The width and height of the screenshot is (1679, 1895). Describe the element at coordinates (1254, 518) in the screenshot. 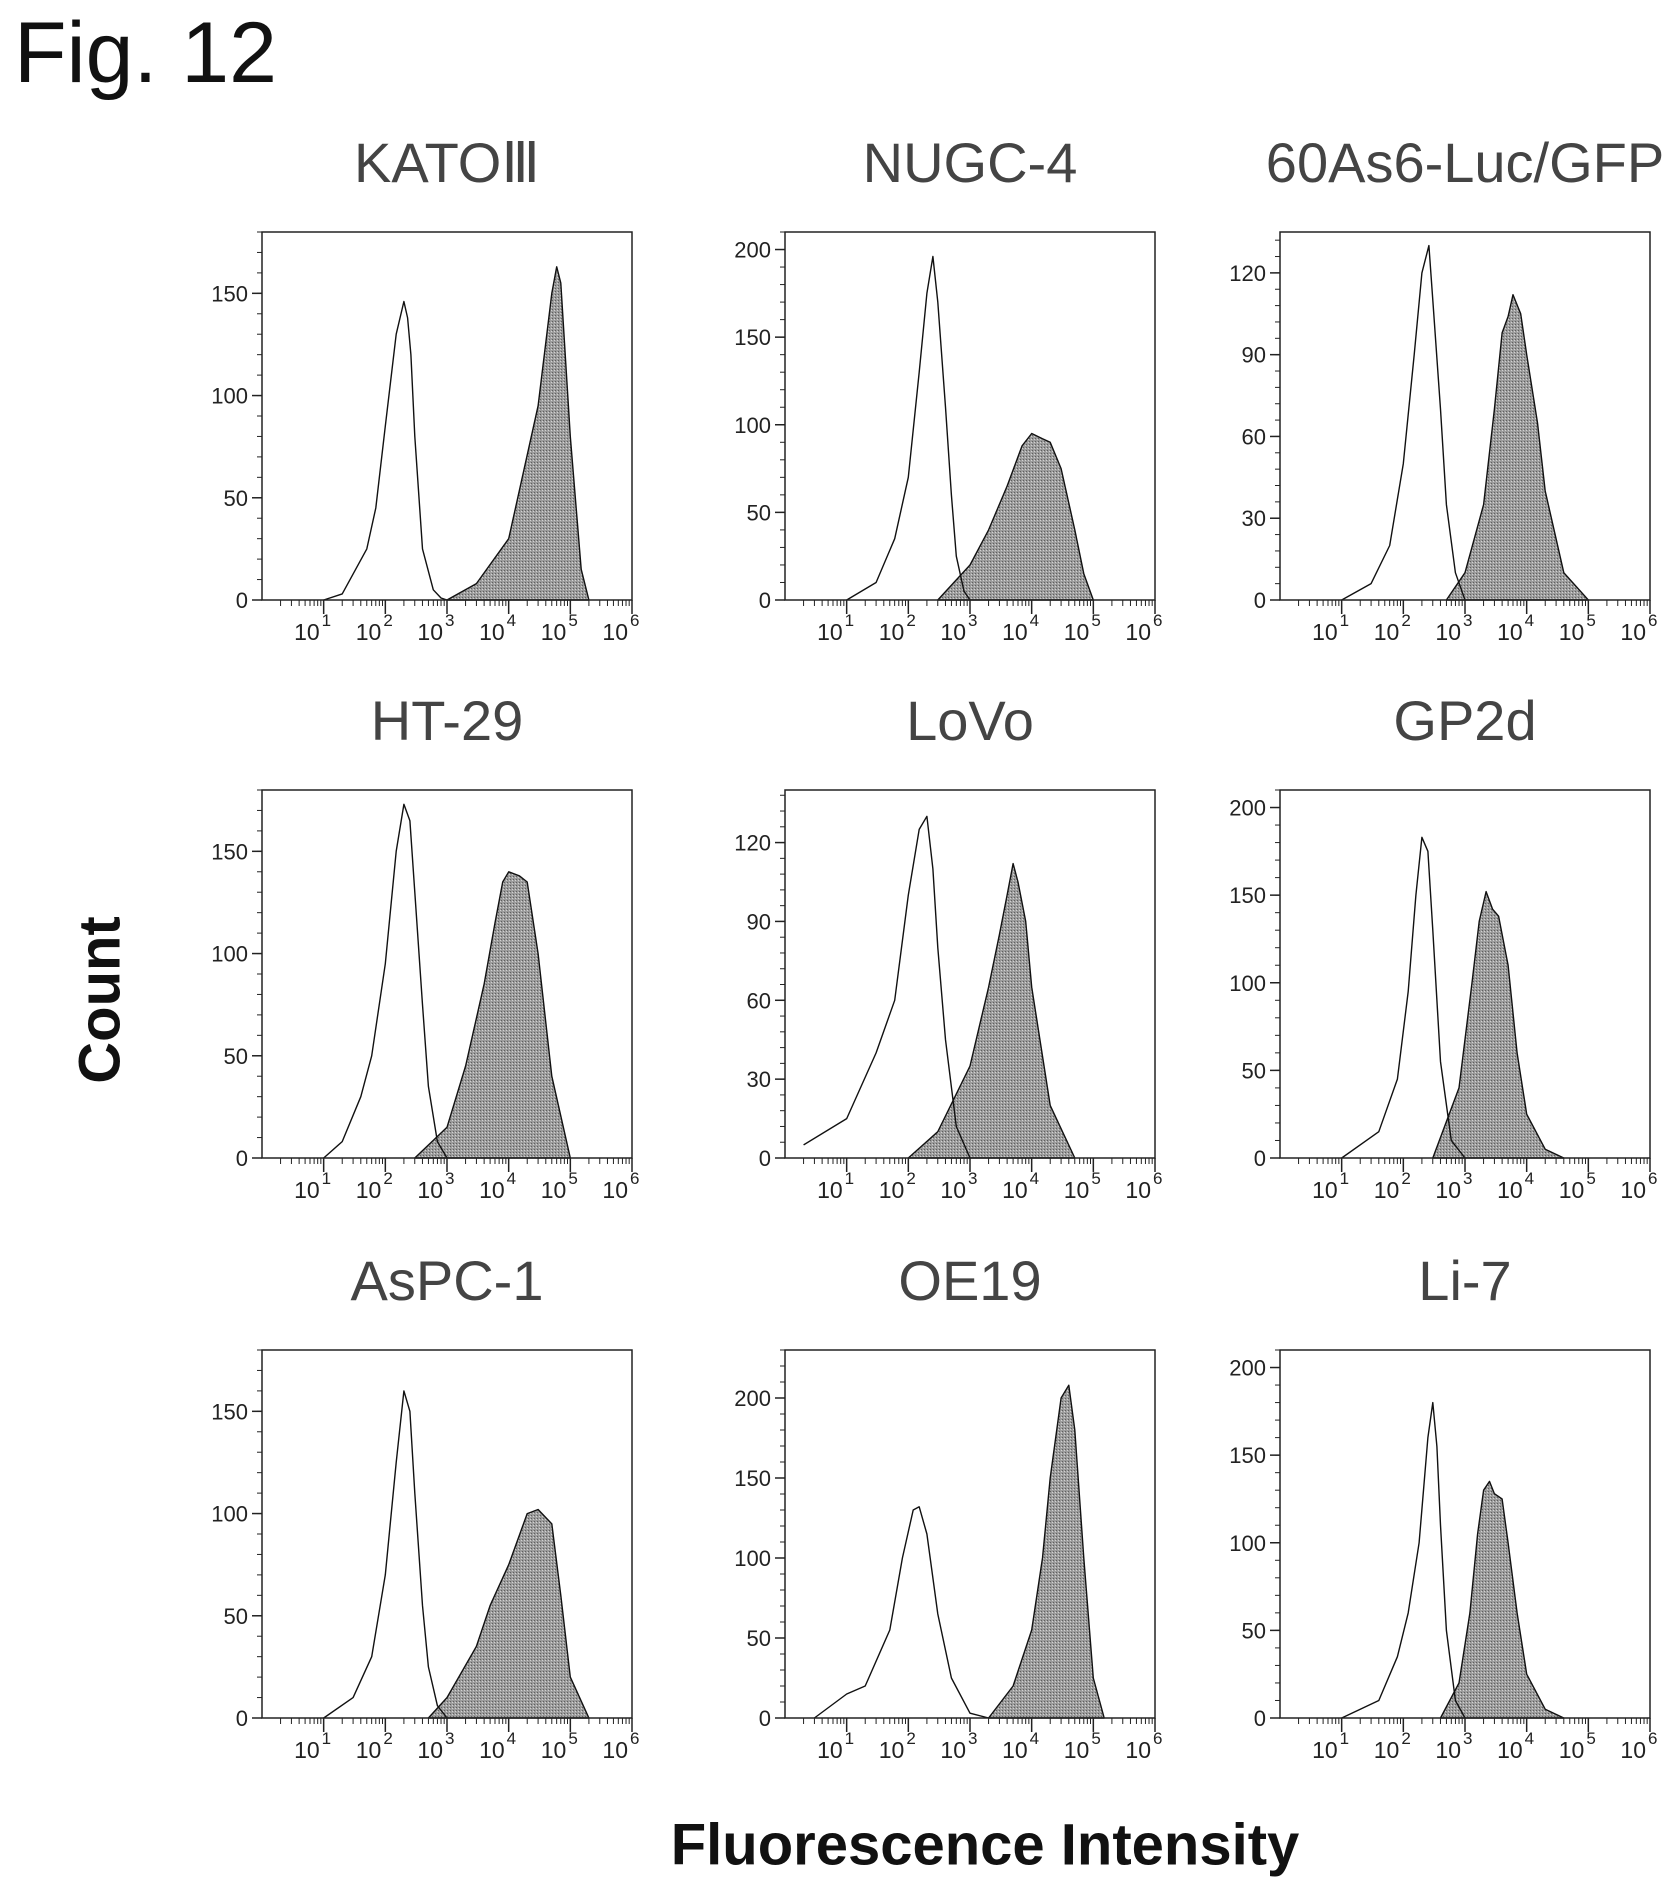

I see `y-tick-label: 30` at that location.